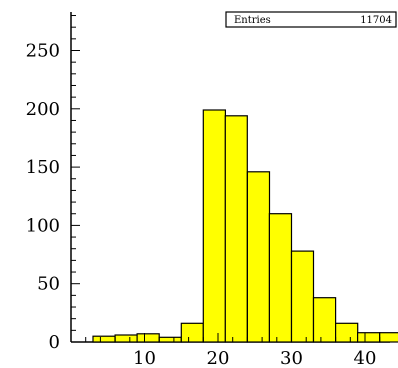  I want to click on x-axis-ticks: 10 20 30 40, so click(233, 350).